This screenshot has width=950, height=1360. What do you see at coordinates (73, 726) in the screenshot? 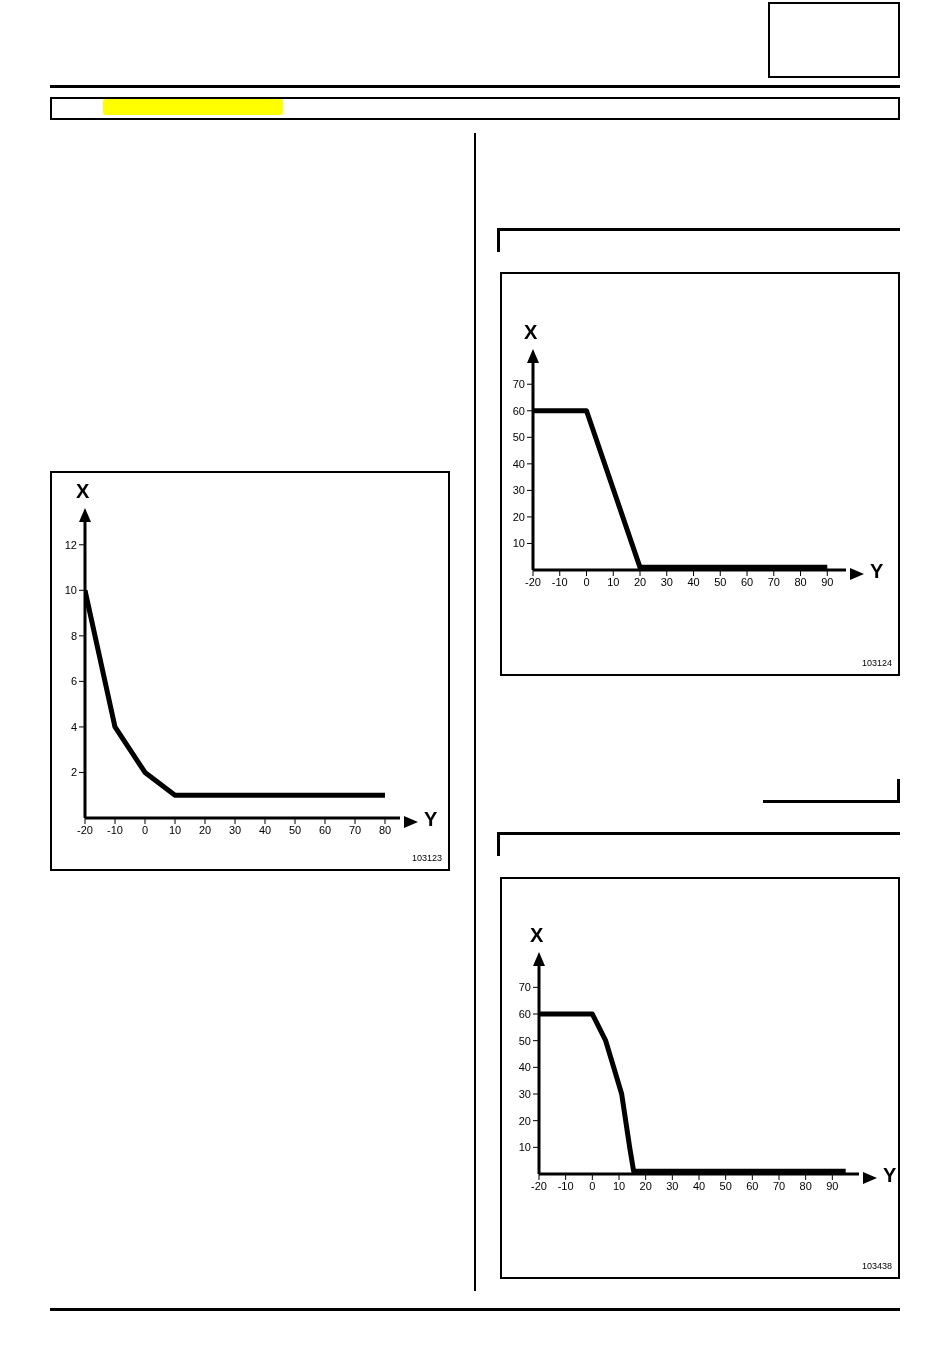
I see `y-tick-label: 4` at bounding box center [73, 726].